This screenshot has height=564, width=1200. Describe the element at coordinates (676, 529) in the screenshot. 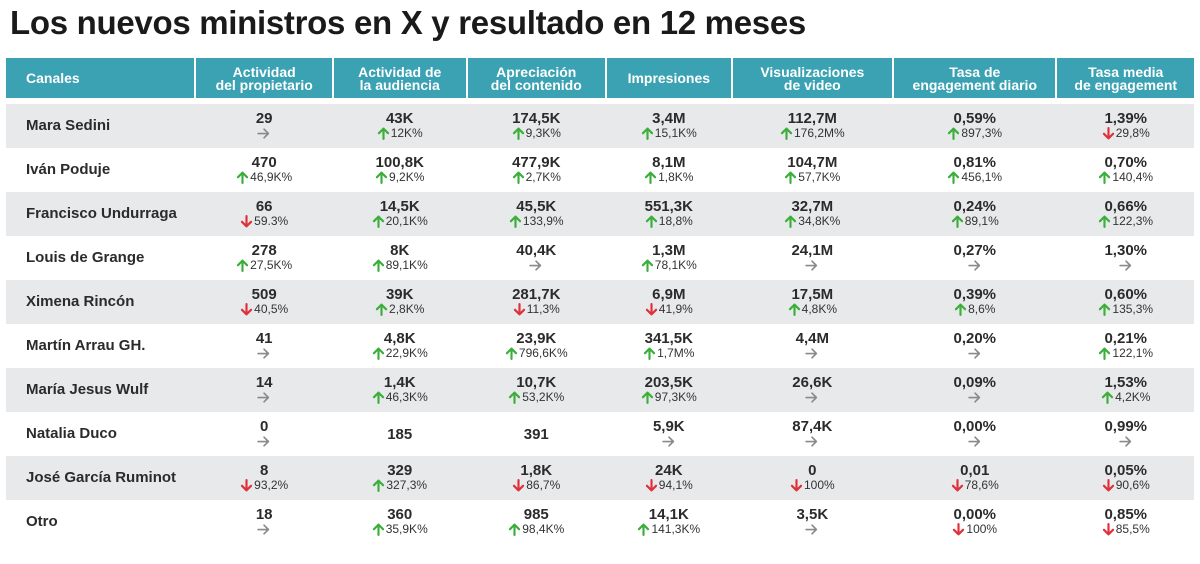

I see `change-percent: 141,3K%` at that location.